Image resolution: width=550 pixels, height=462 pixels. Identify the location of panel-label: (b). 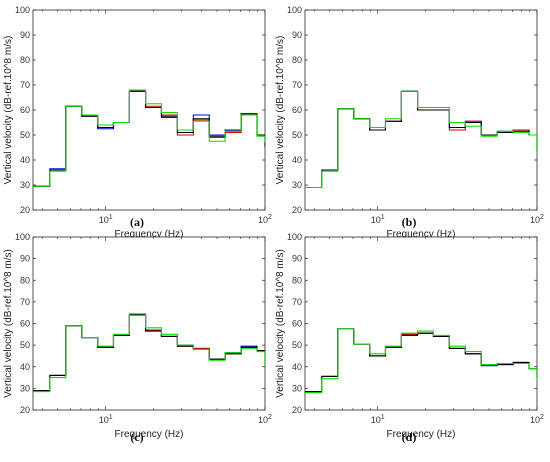
(409, 222).